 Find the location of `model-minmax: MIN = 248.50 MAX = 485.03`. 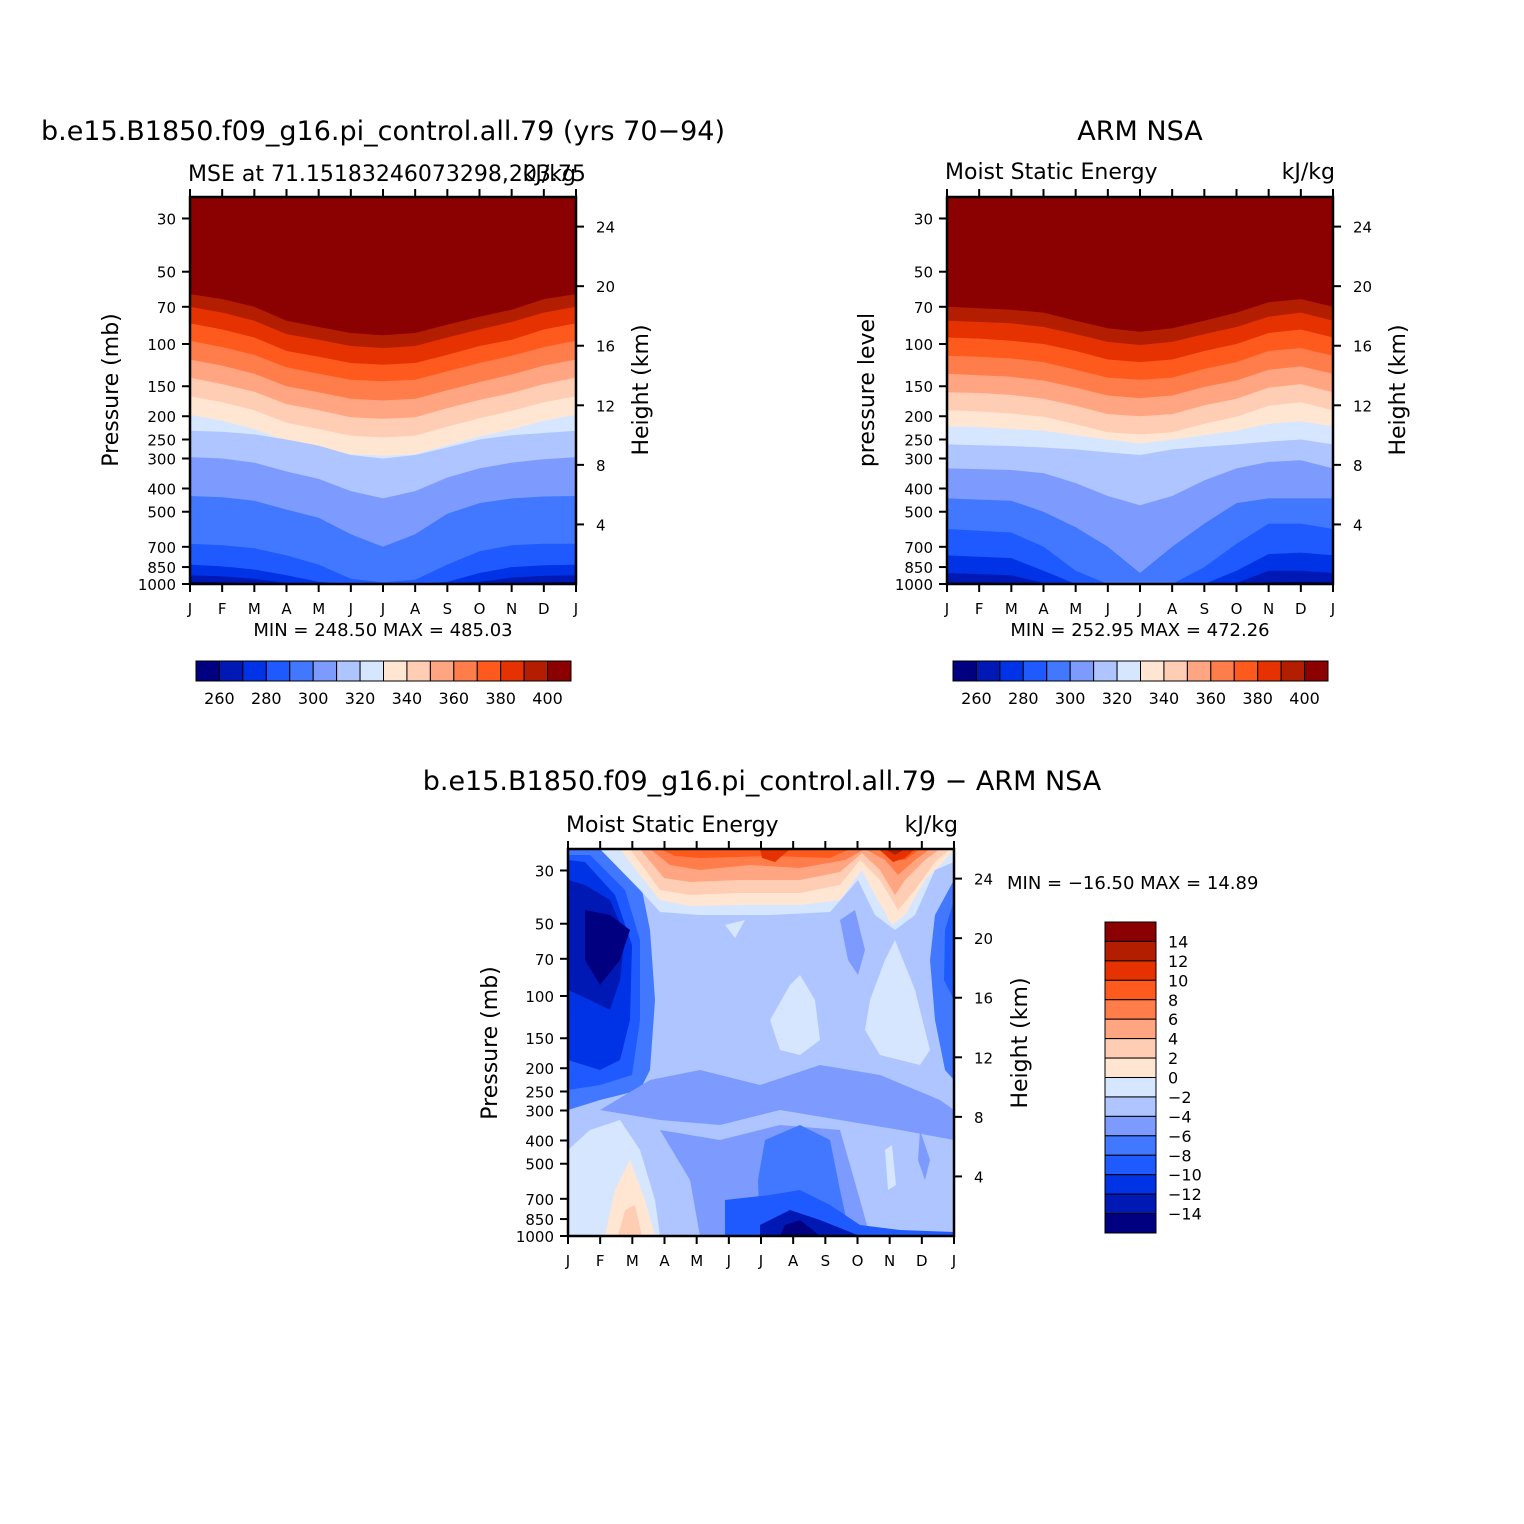

model-minmax: MIN = 248.50 MAX = 485.03 is located at coordinates (382, 630).